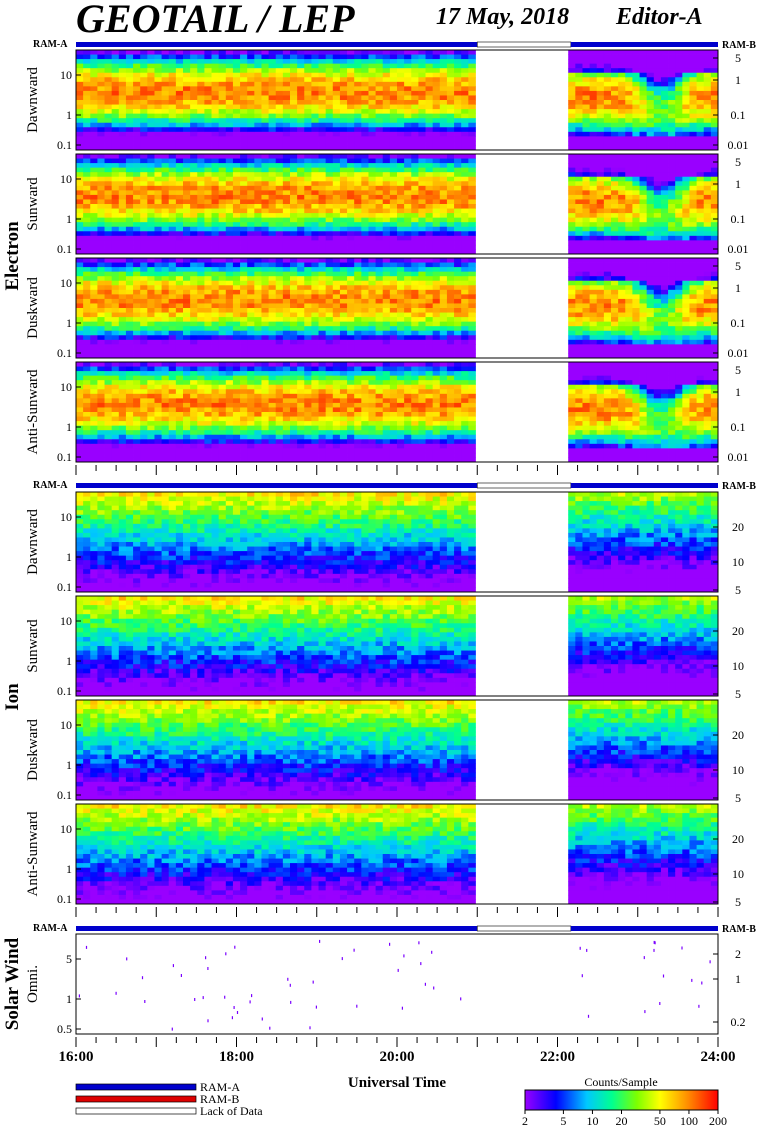  What do you see at coordinates (738, 249) in the screenshot?
I see `y2-tick-label: 0.01` at bounding box center [738, 249].